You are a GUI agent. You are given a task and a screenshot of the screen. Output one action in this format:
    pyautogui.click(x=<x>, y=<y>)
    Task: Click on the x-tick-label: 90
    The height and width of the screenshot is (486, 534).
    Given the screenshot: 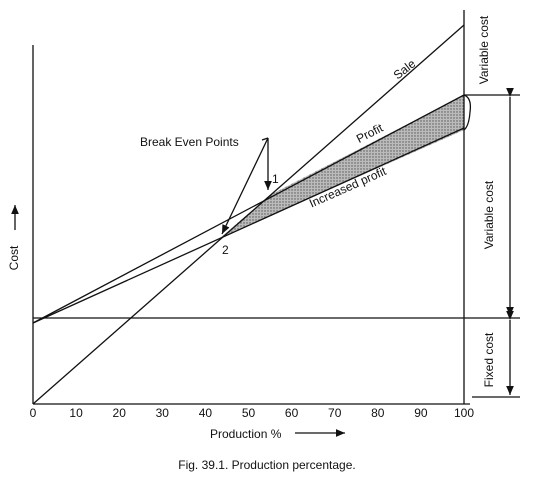 What is the action you would take?
    pyautogui.click(x=421, y=413)
    